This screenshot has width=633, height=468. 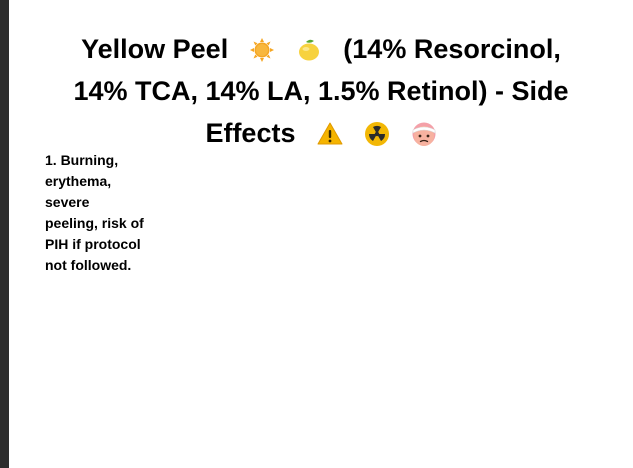 What do you see at coordinates (262, 50) in the screenshot?
I see `sun-icon` at bounding box center [262, 50].